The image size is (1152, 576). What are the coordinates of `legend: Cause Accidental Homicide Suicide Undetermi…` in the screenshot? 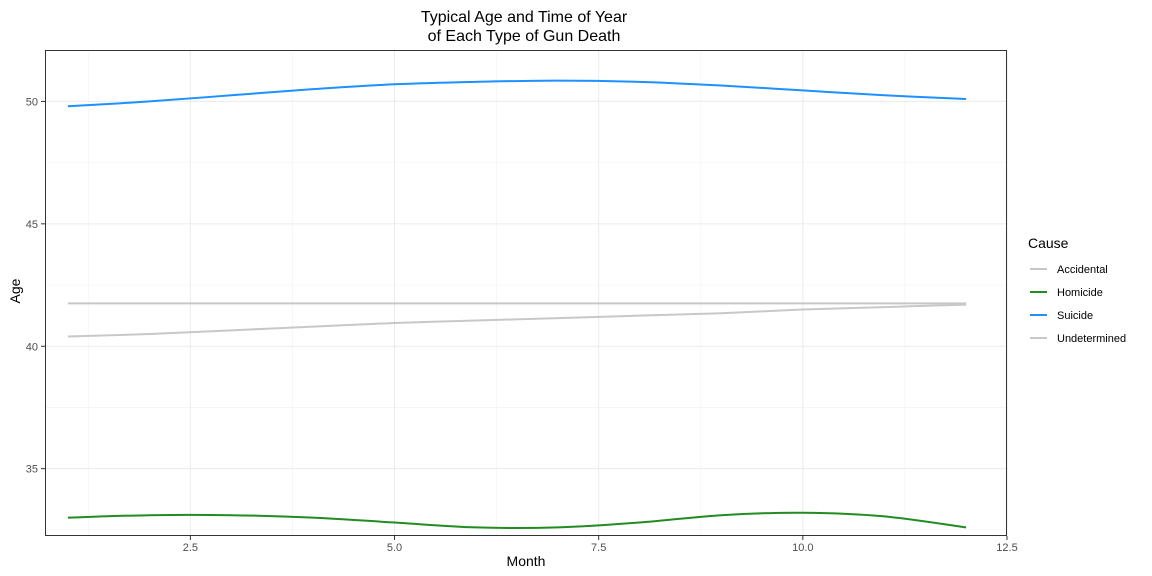 It's located at (1077, 290).